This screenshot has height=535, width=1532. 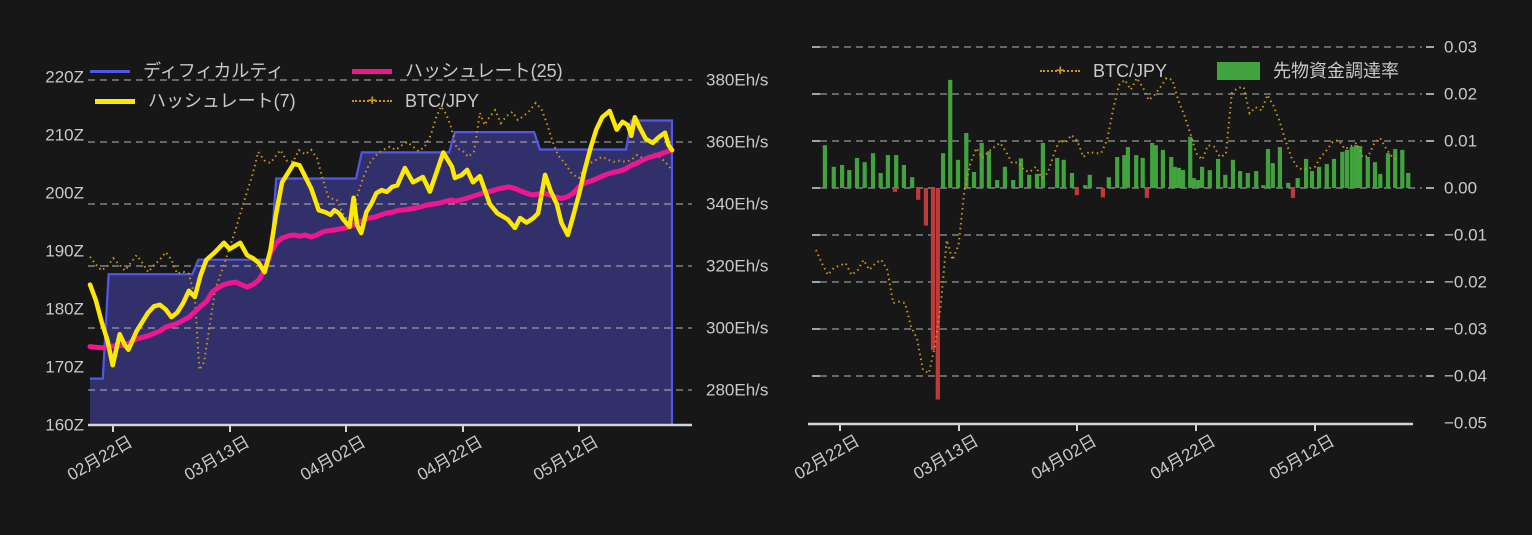 What do you see at coordinates (442, 101) in the screenshot?
I see `legend-label-btcjpy-left: BTC/JPY` at bounding box center [442, 101].